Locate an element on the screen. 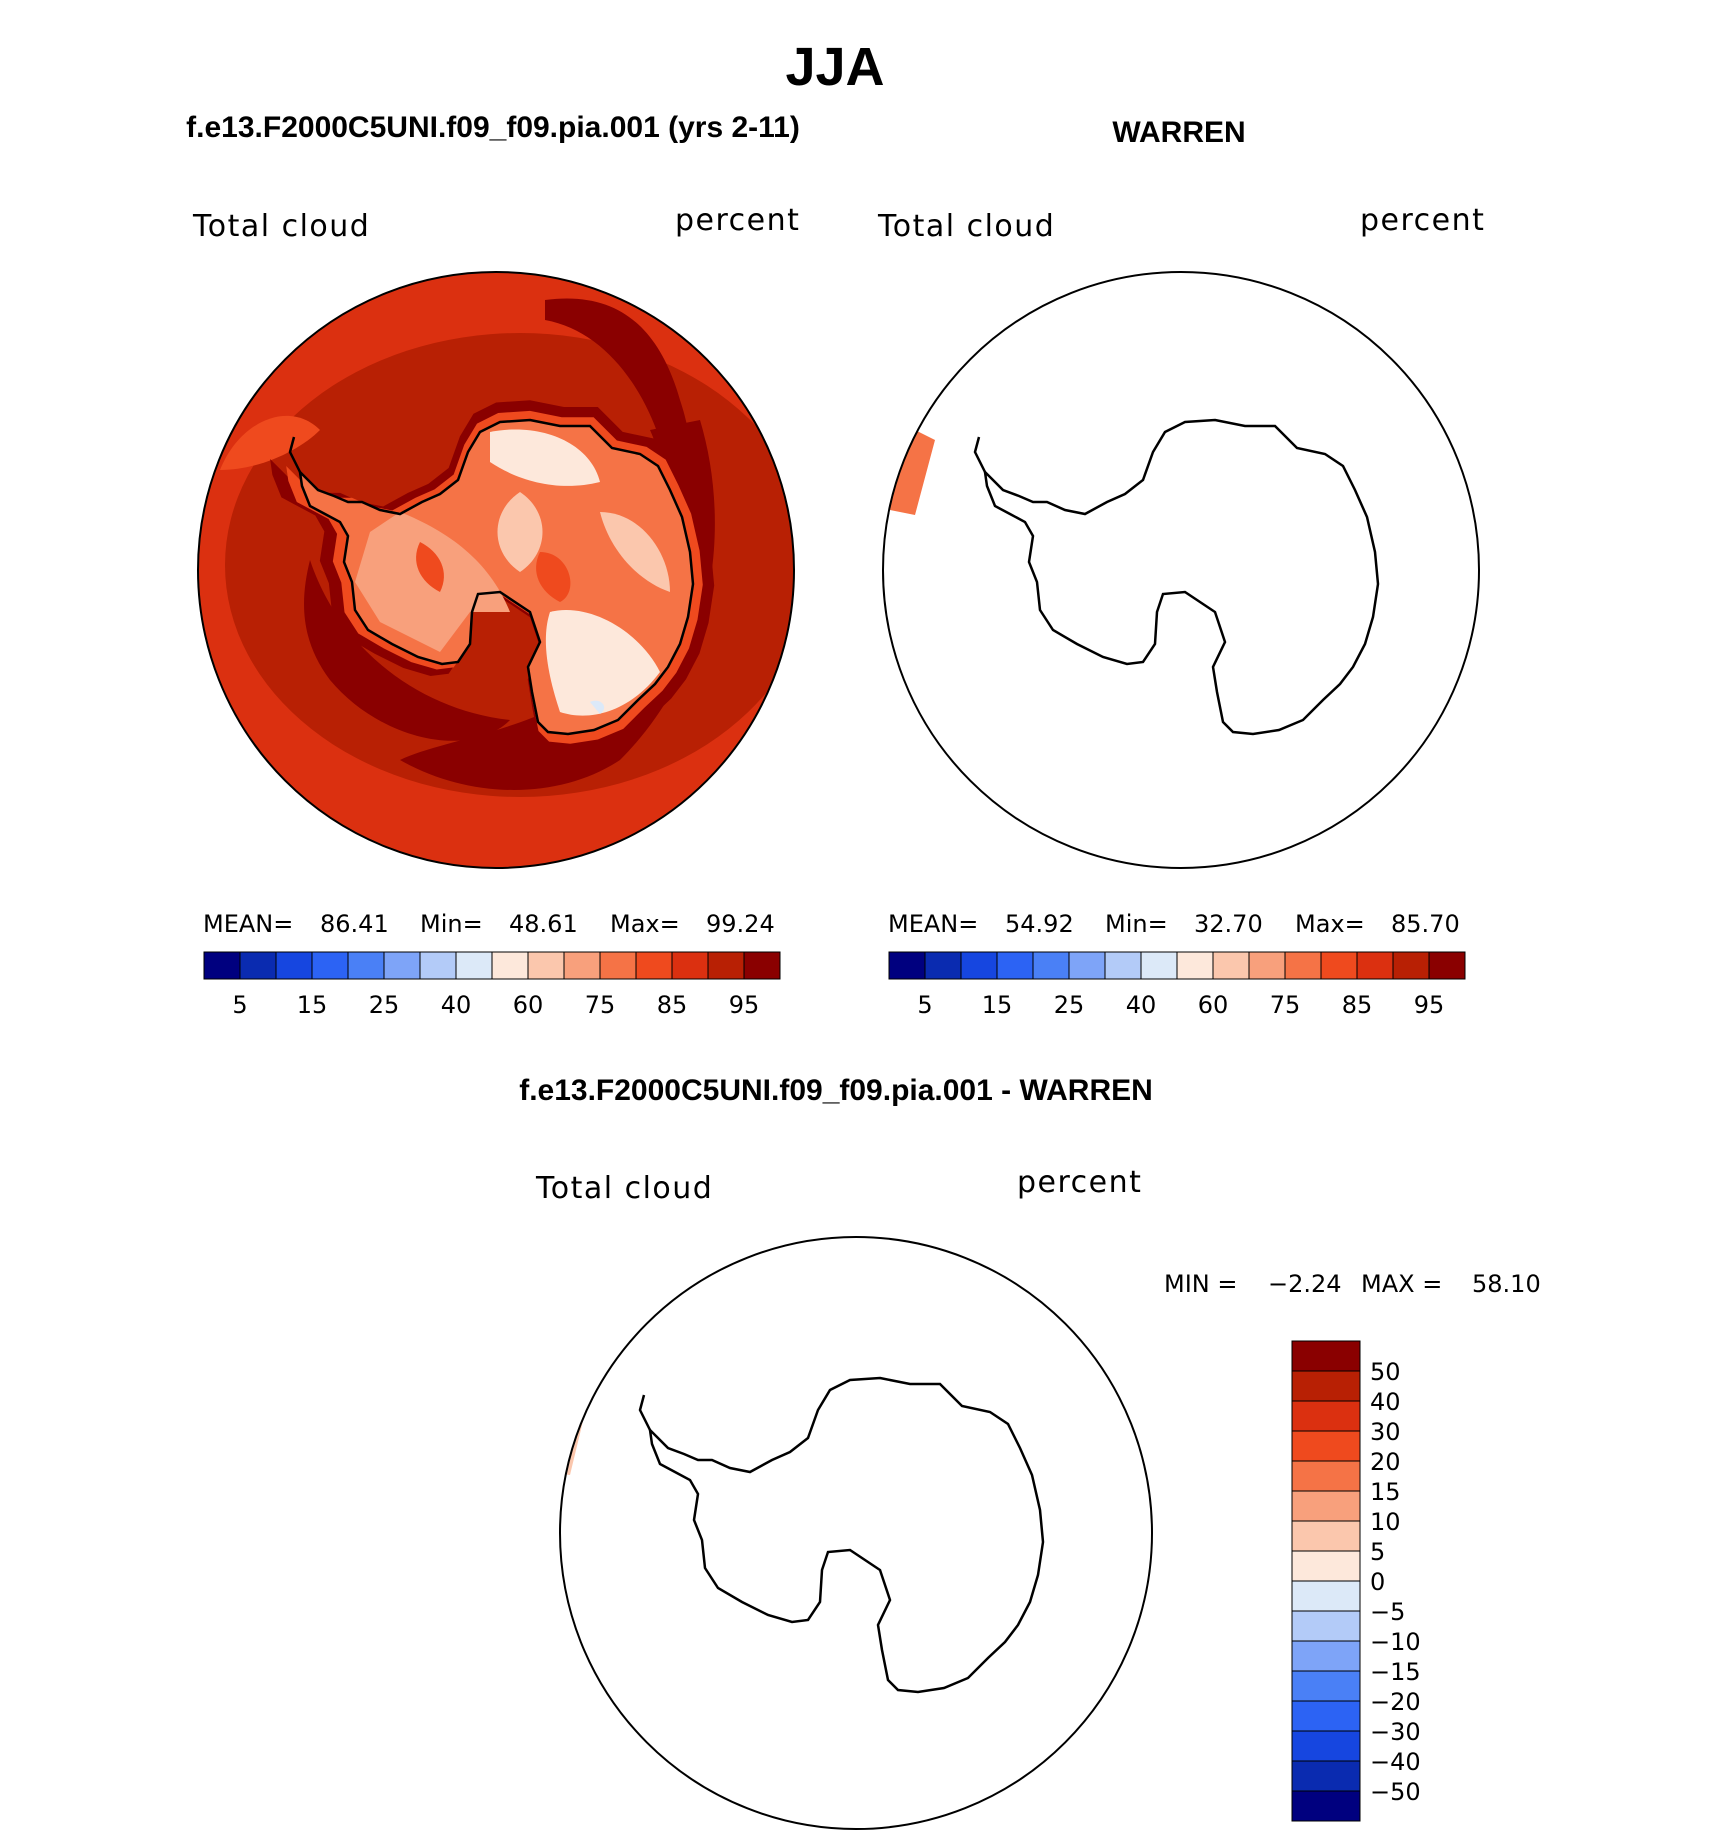 The height and width of the screenshot is (1839, 1710). polar-map-diff is located at coordinates (856, 1533).